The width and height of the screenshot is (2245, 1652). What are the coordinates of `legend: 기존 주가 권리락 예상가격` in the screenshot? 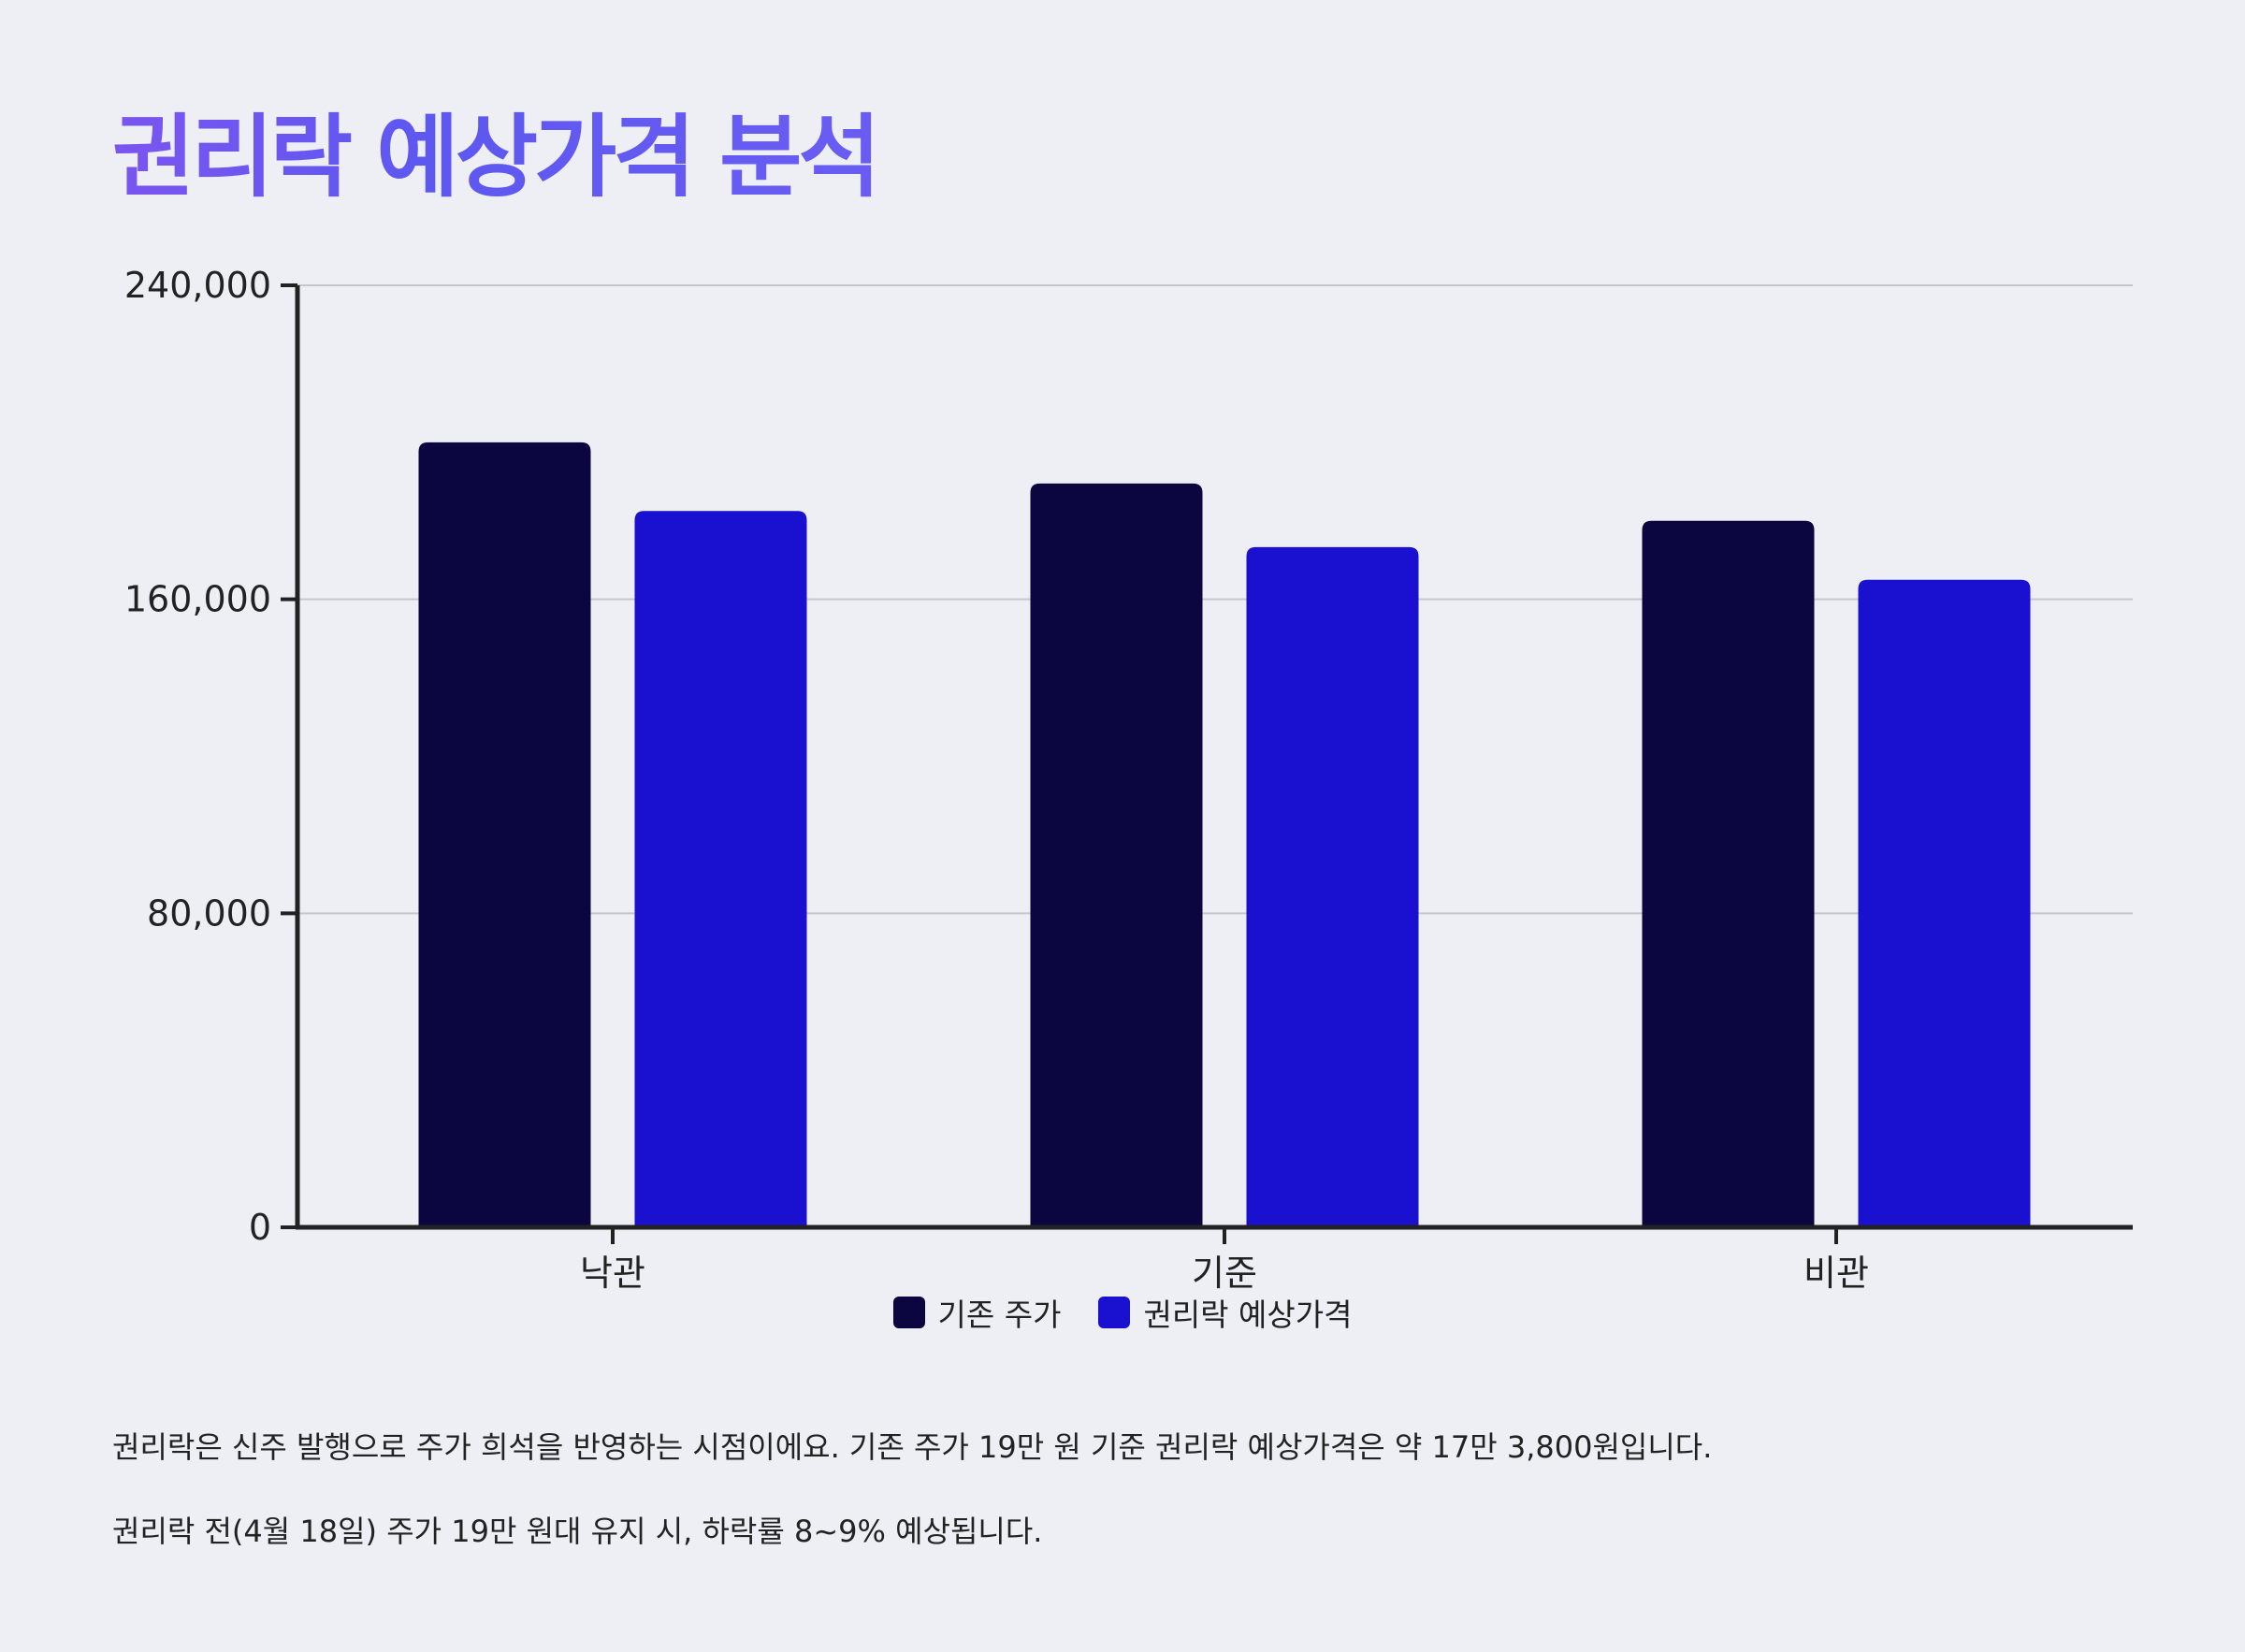 It's located at (1123, 1312).